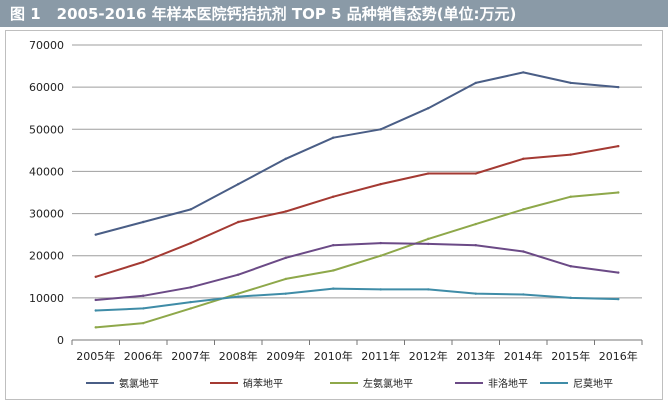 The height and width of the screenshot is (405, 668). What do you see at coordinates (46, 171) in the screenshot?
I see `y-tick-label: 40000` at bounding box center [46, 171].